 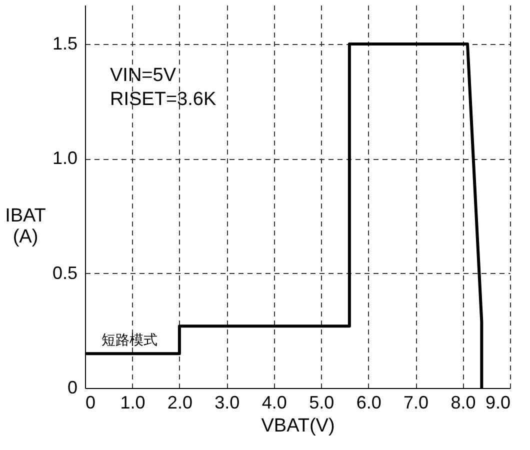 I want to click on x-tick-label: 7.0, so click(x=416, y=402).